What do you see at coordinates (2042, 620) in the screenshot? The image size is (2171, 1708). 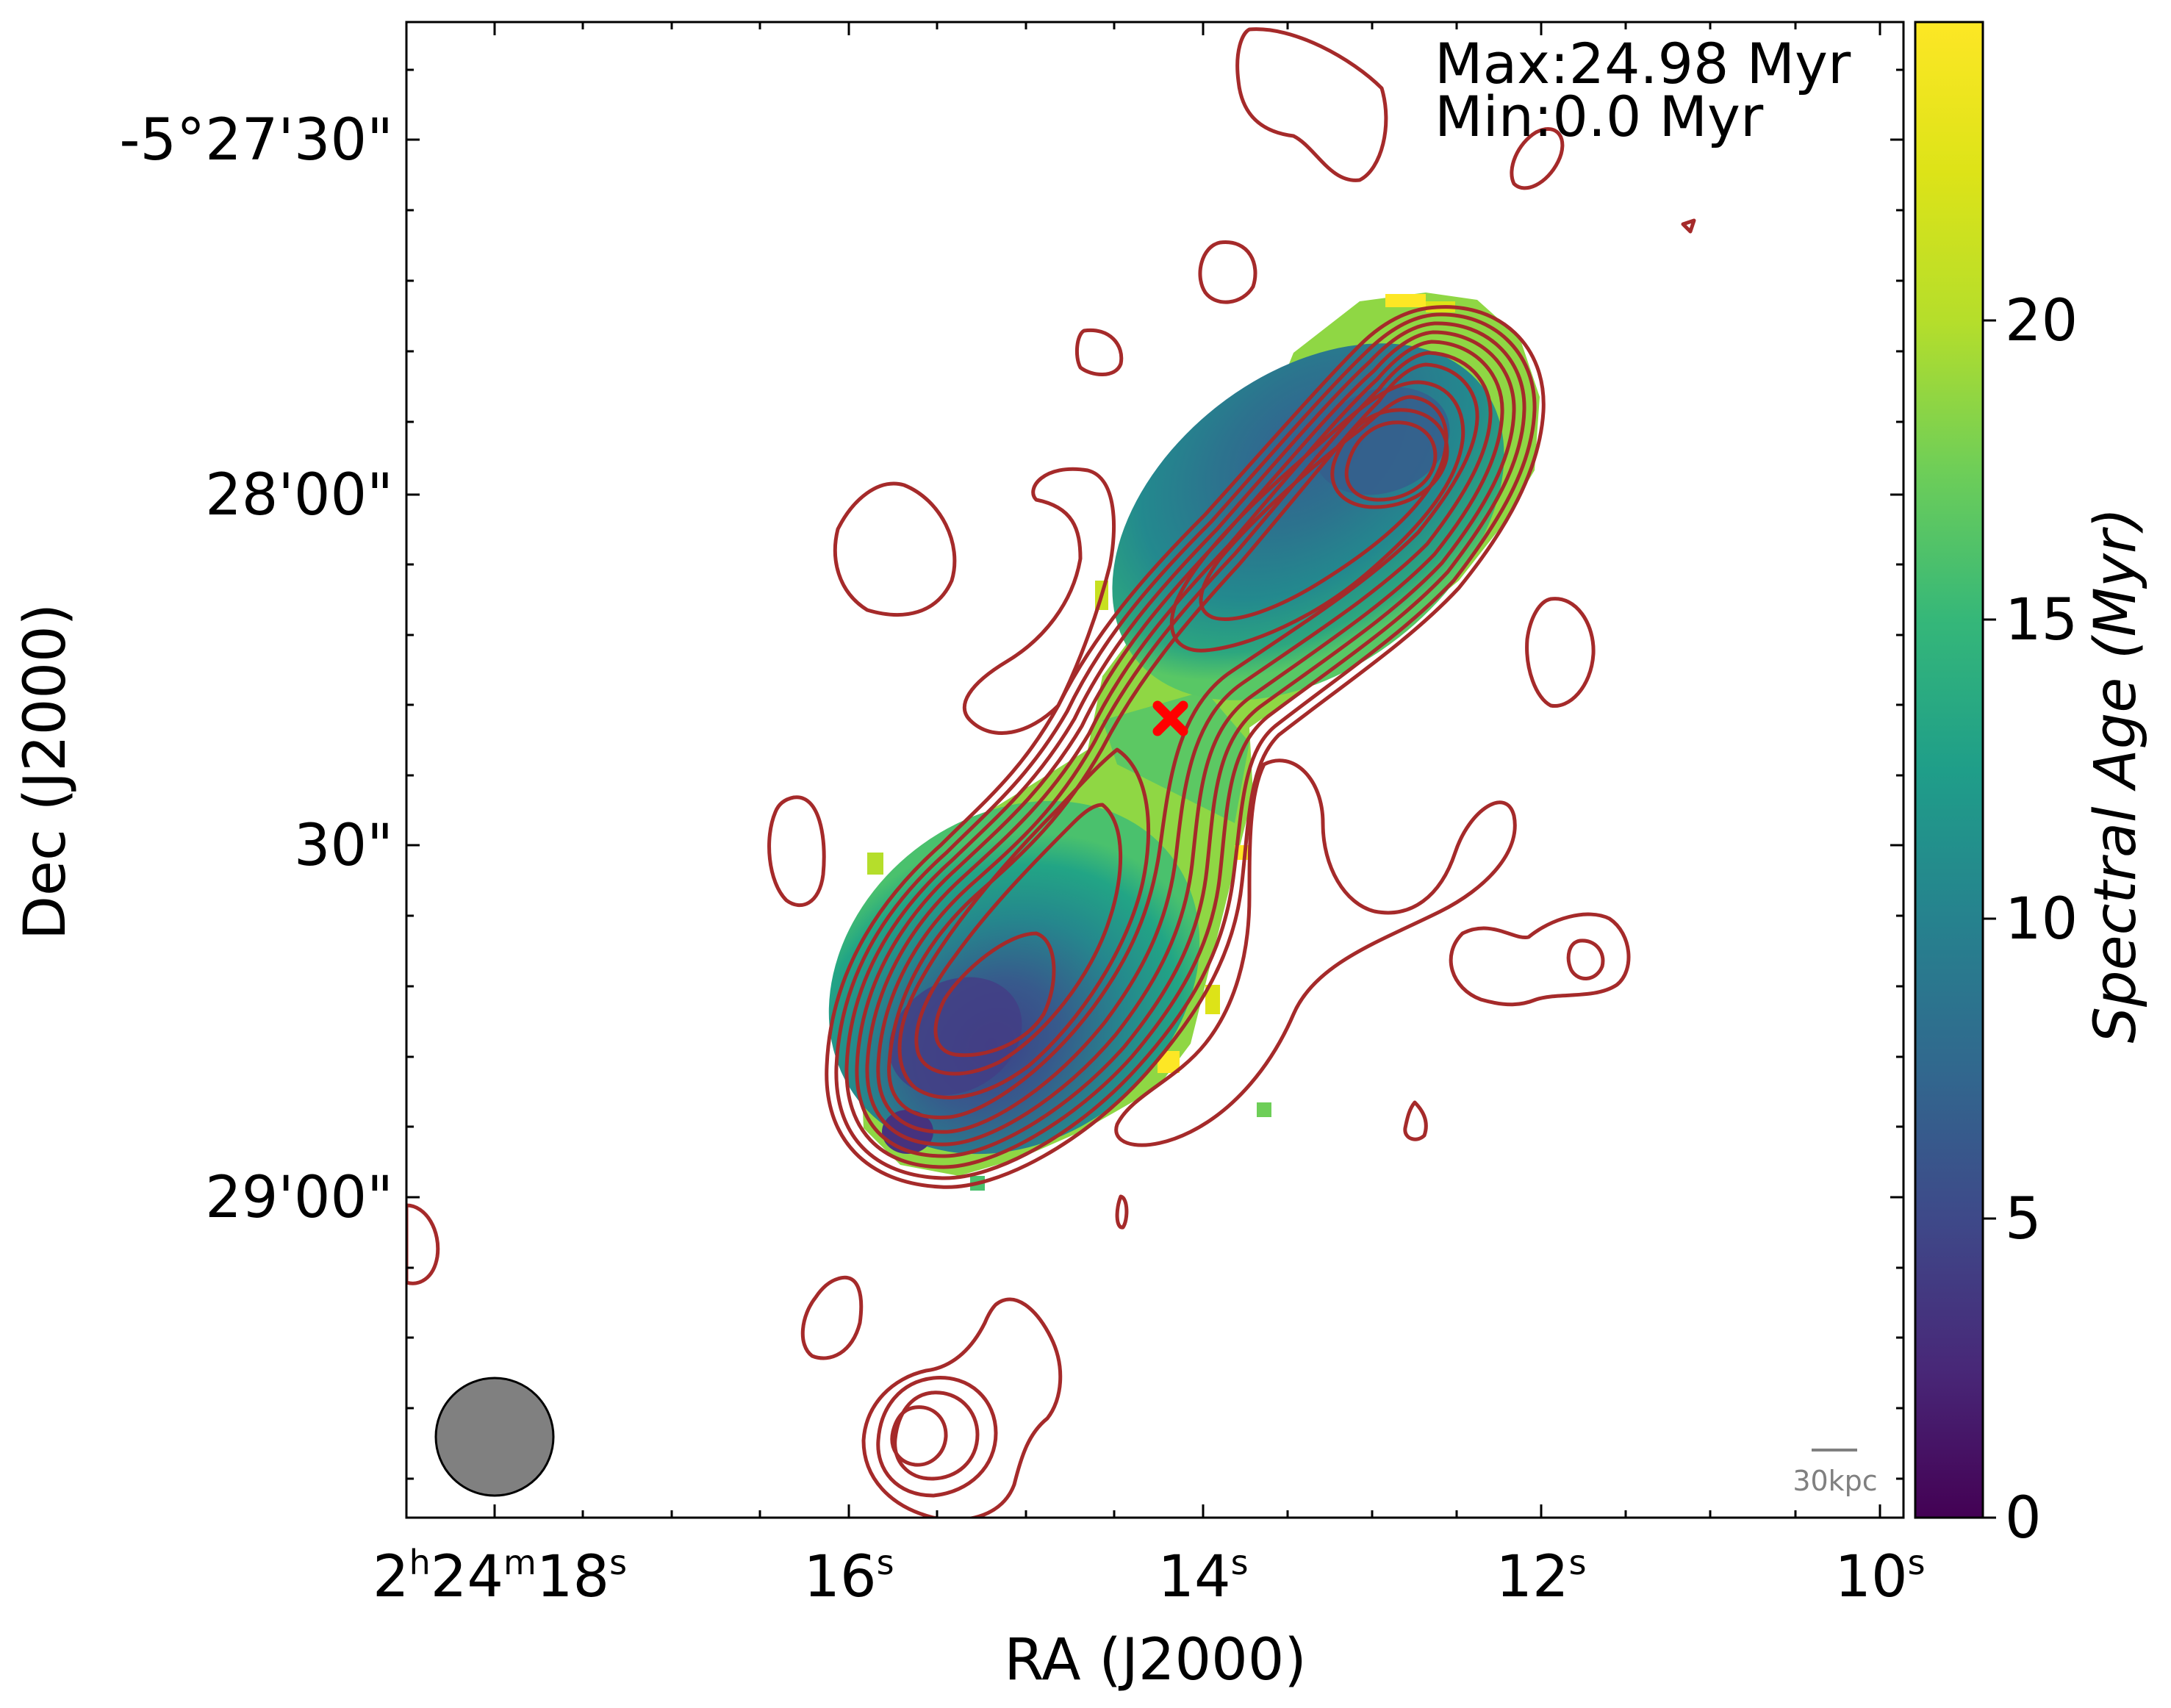 I see `colorbar-tick-15: 15` at bounding box center [2042, 620].